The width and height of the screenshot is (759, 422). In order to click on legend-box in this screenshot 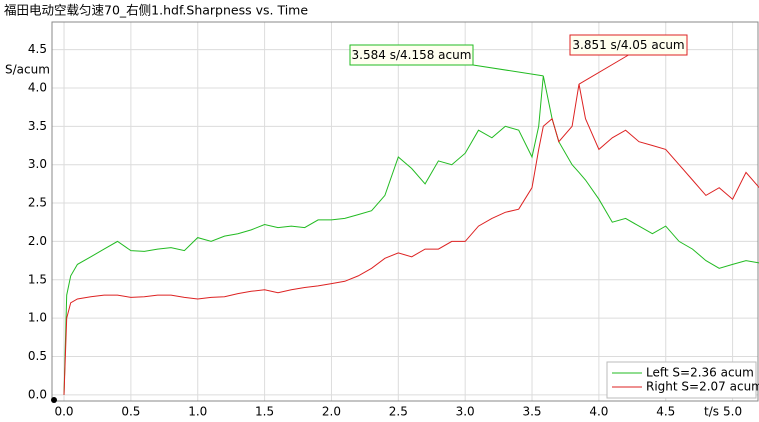, I will do `click(681, 380)`.